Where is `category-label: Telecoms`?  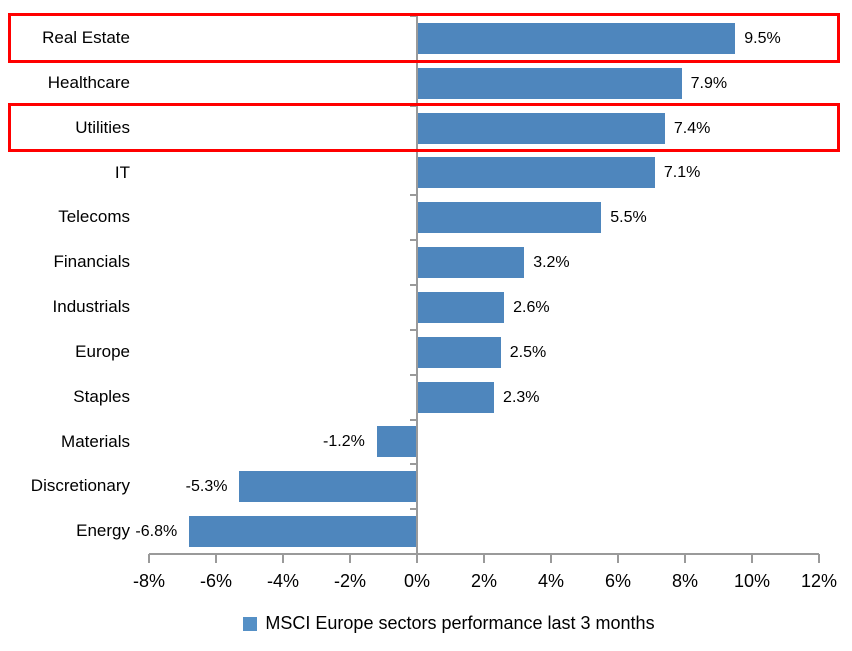
category-label: Telecoms is located at coordinates (94, 217).